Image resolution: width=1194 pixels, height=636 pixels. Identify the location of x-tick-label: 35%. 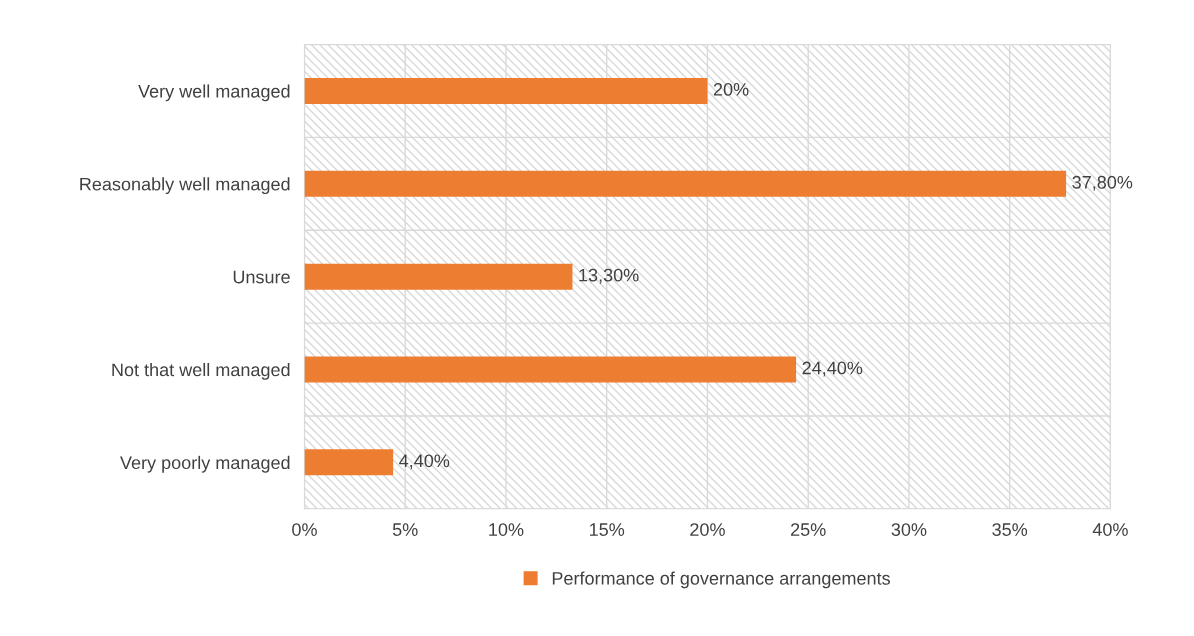
(1010, 529).